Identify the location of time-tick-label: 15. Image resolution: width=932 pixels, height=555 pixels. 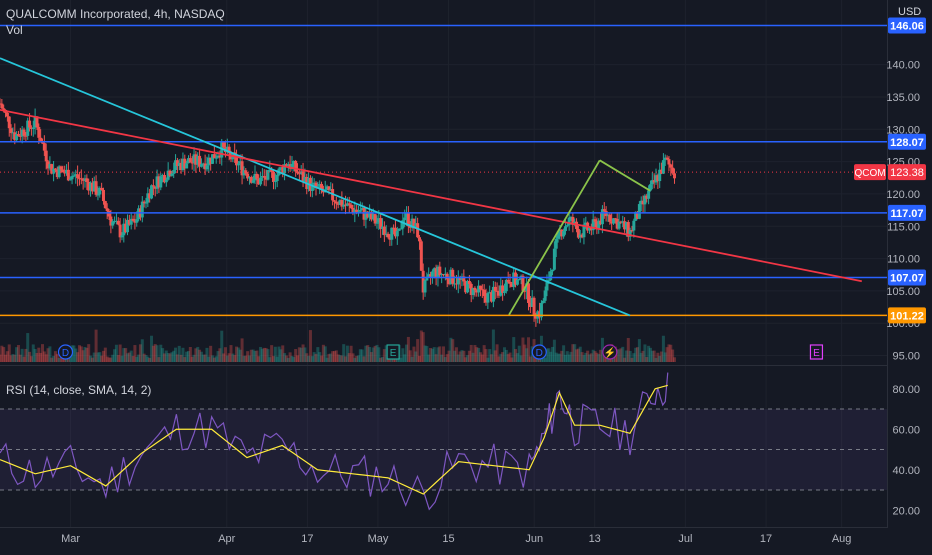
(448, 539).